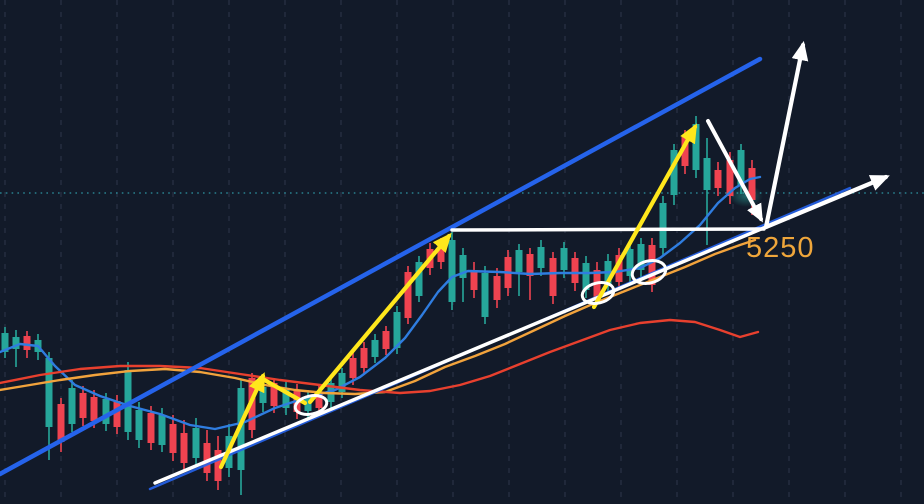 The image size is (924, 504). I want to click on highlights-layer, so click(480, 337).